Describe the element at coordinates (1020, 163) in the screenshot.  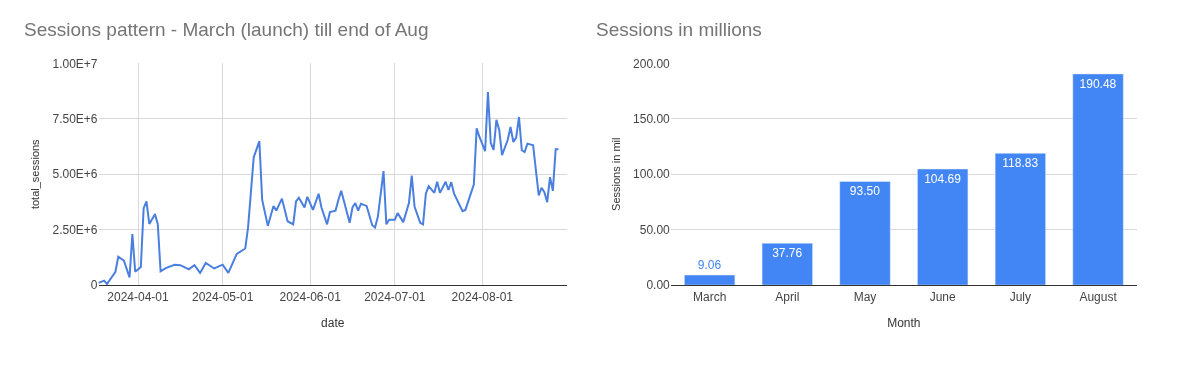
I see `data-label: 118.83` at that location.